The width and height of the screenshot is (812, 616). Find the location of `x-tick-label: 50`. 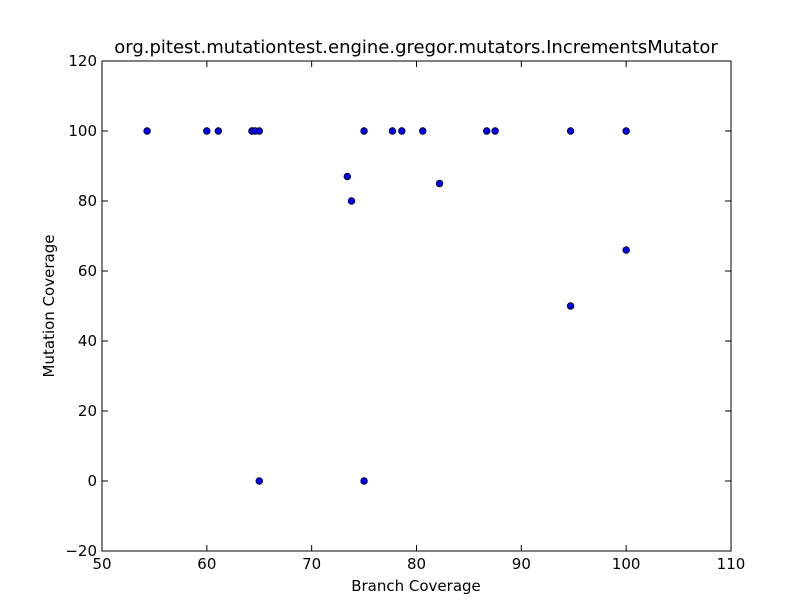

x-tick-label: 50 is located at coordinates (101, 564).